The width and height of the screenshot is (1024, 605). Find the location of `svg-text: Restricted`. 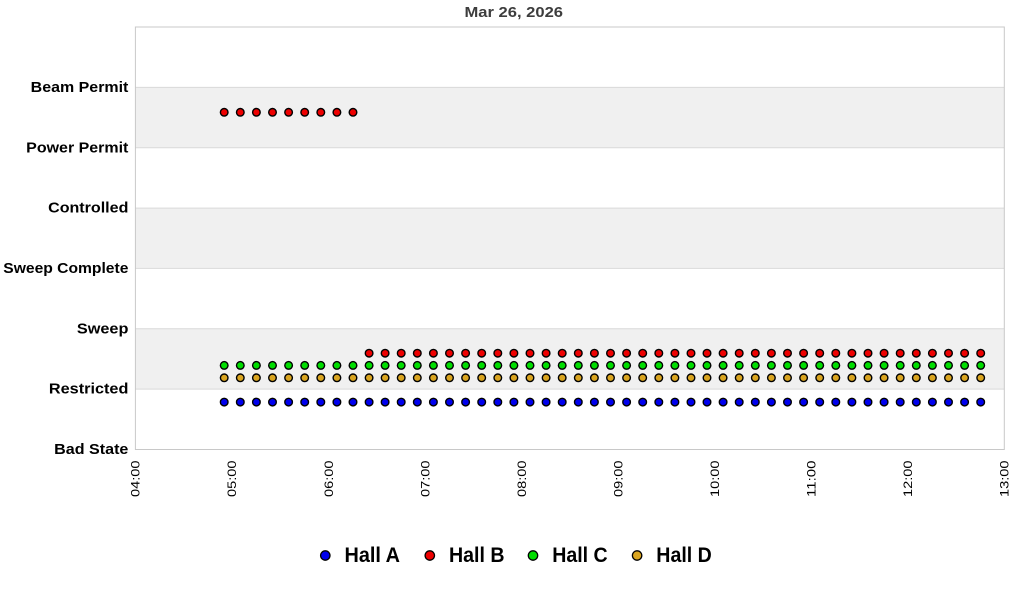

svg-text: Restricted is located at coordinates (89, 390).